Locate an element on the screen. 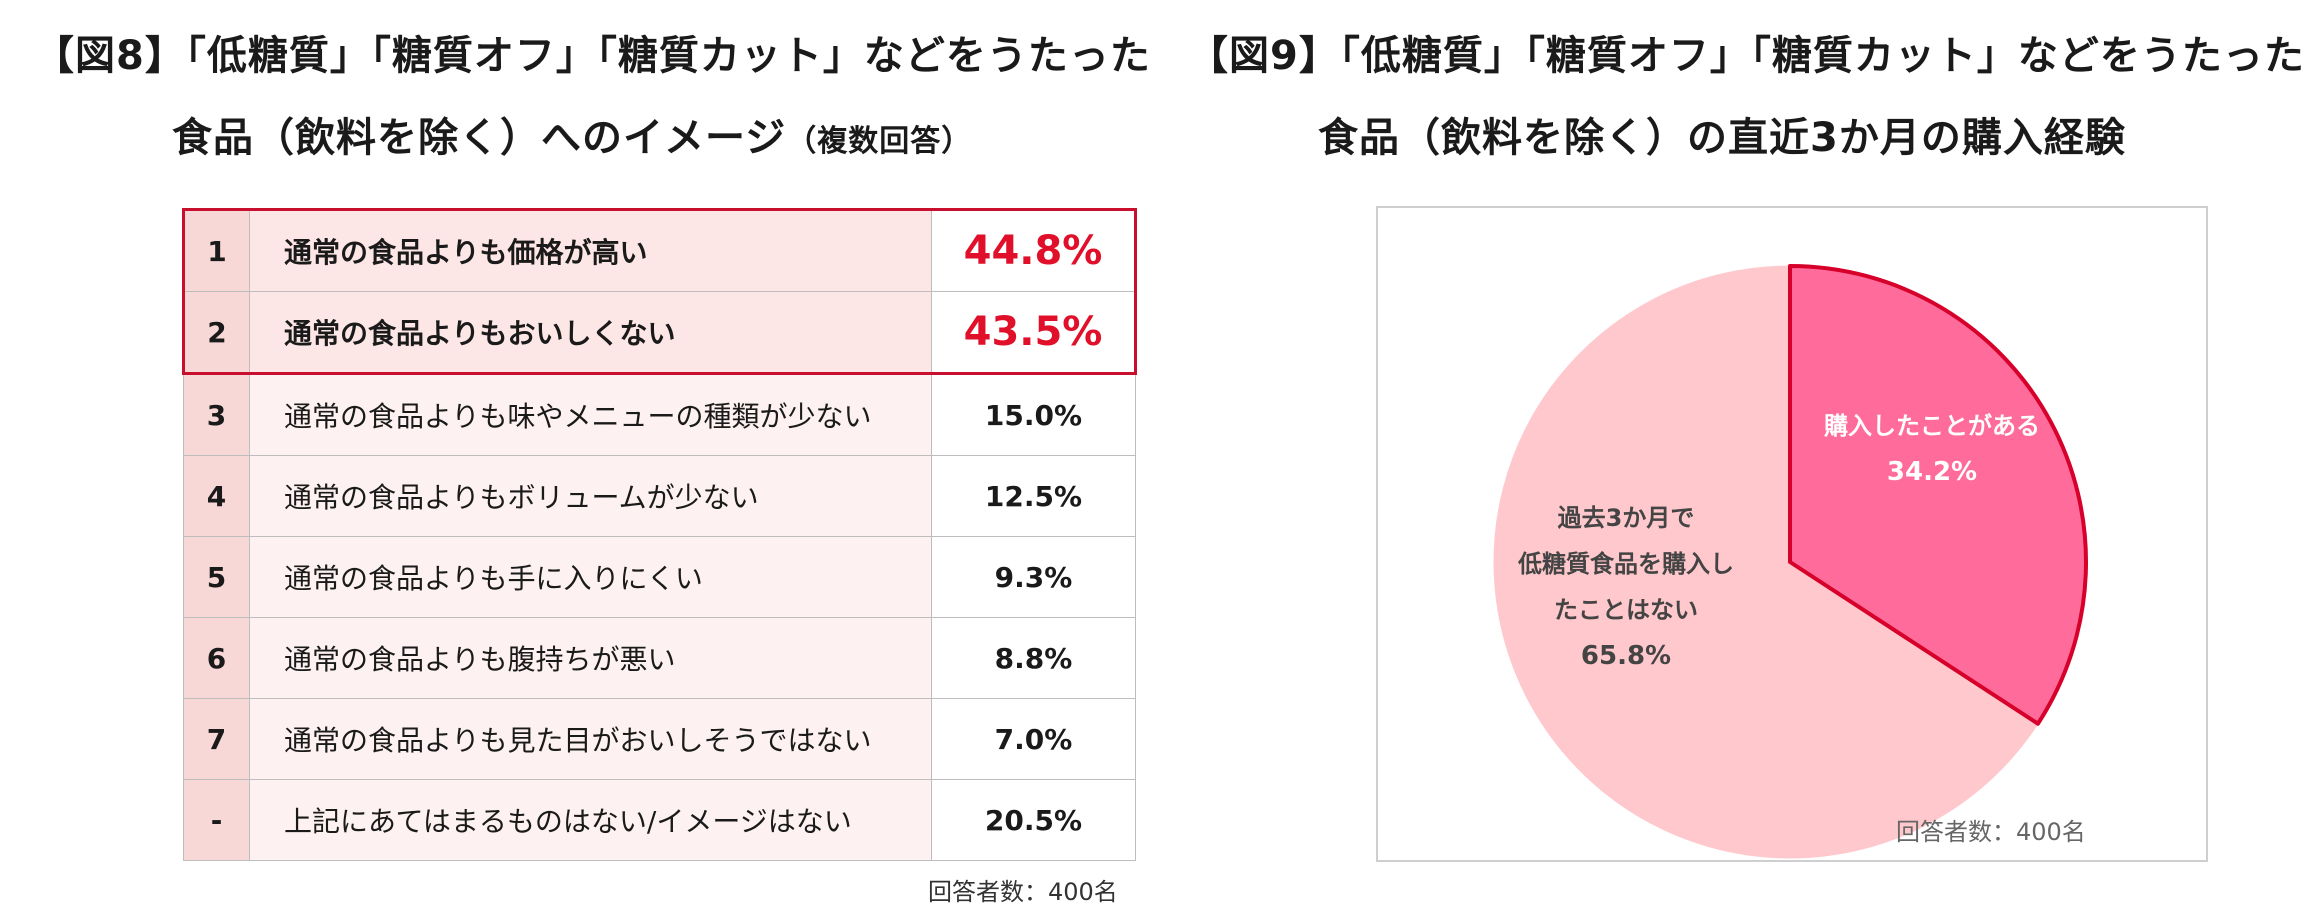 The width and height of the screenshot is (2302, 914). figure8-title-line1: 【図8】「低糖質」「糖質オフ」「糖質カット」などをうたった is located at coordinates (592, 56).